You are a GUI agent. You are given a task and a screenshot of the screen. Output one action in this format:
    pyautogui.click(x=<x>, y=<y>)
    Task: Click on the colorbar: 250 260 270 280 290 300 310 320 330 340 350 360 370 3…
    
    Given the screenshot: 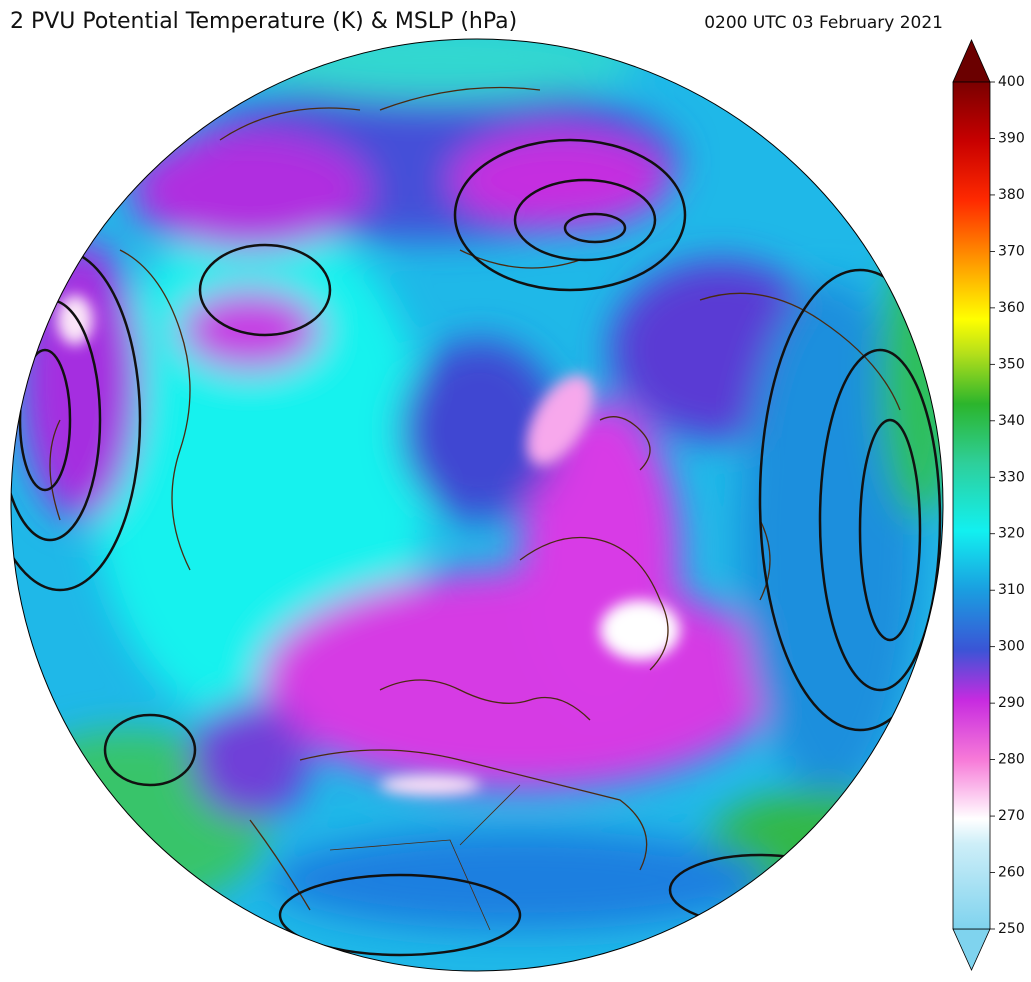 What is the action you would take?
    pyautogui.click(x=988, y=505)
    